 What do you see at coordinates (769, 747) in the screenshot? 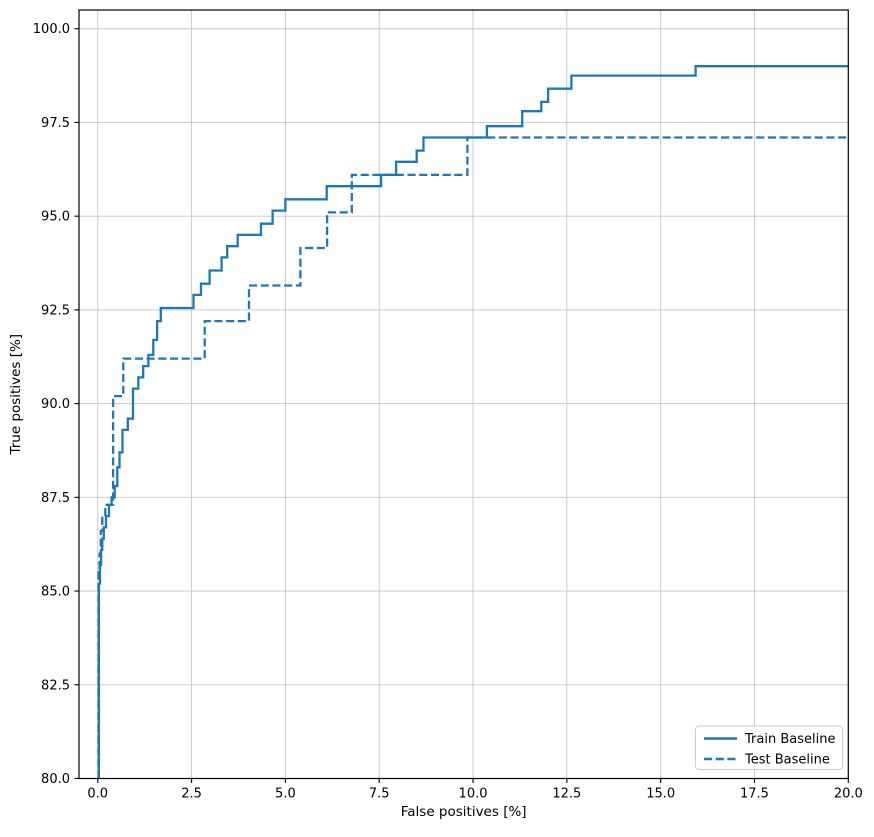
I see `legend: Train Baseline Test Baseline` at bounding box center [769, 747].